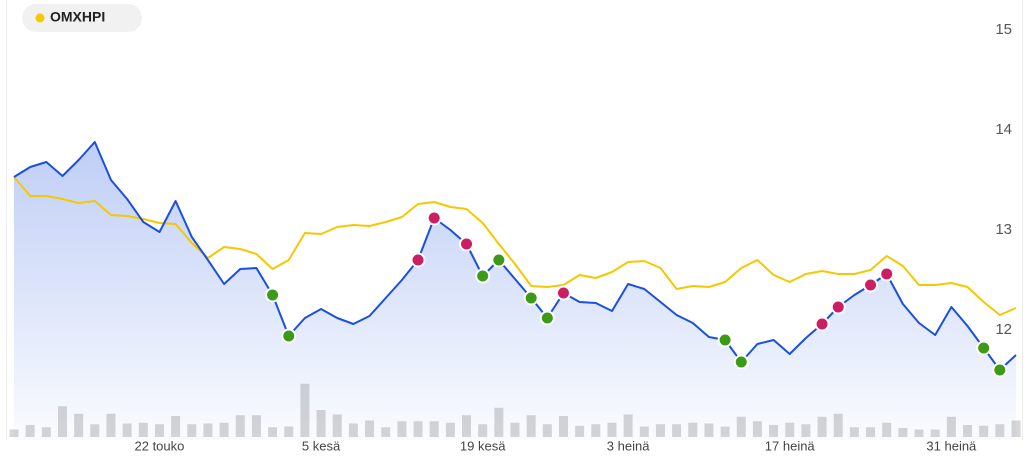  What do you see at coordinates (160, 445) in the screenshot?
I see `x-tick-label: 22 touko` at bounding box center [160, 445].